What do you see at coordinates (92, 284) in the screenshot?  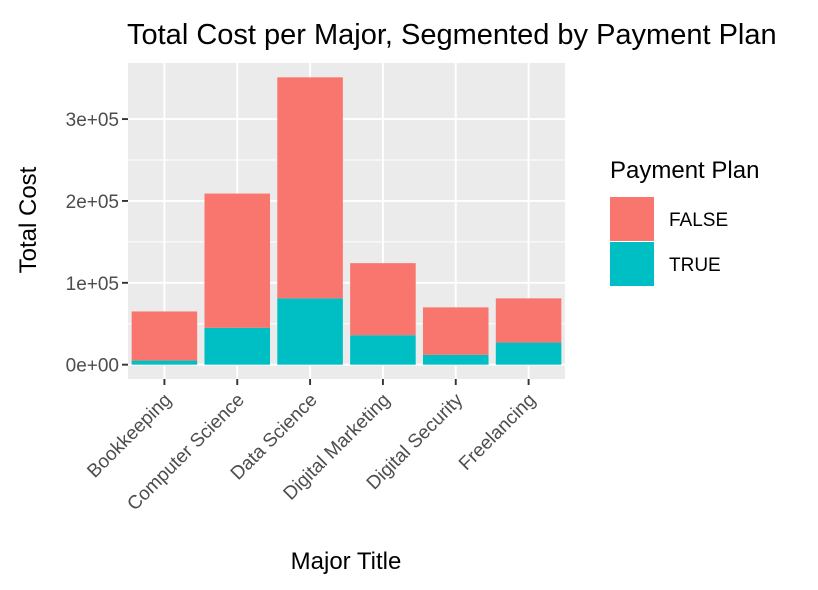 I see `y-tick-label: 1e+05` at bounding box center [92, 284].